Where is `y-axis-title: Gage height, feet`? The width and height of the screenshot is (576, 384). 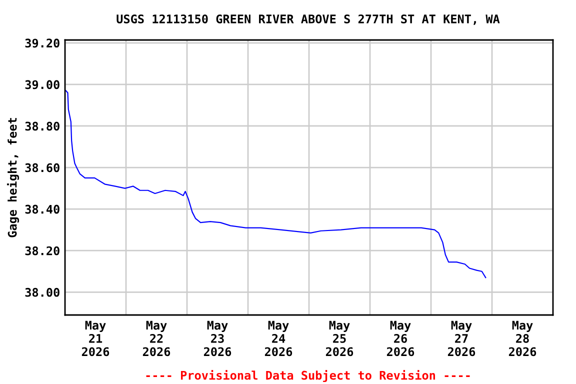
y-axis-title: Gage height, feet is located at coordinates (13, 178).